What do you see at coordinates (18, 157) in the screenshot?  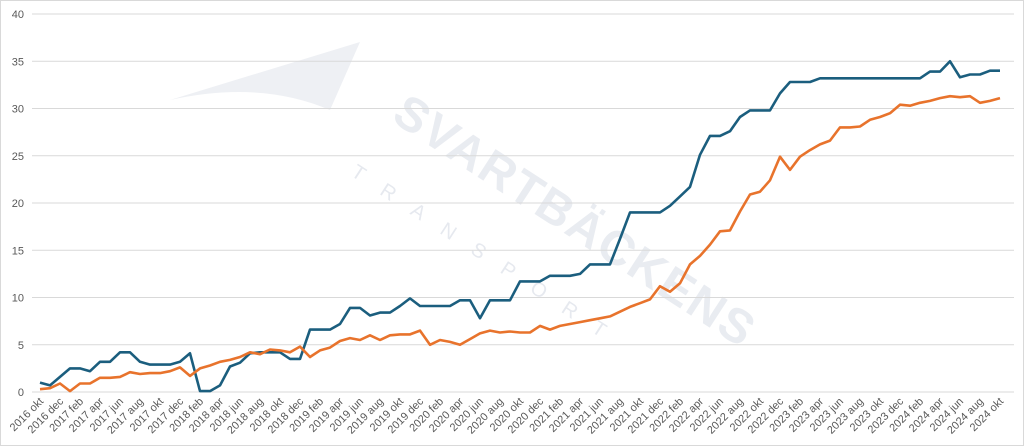 I see `y-tick-label: 25` at bounding box center [18, 157].